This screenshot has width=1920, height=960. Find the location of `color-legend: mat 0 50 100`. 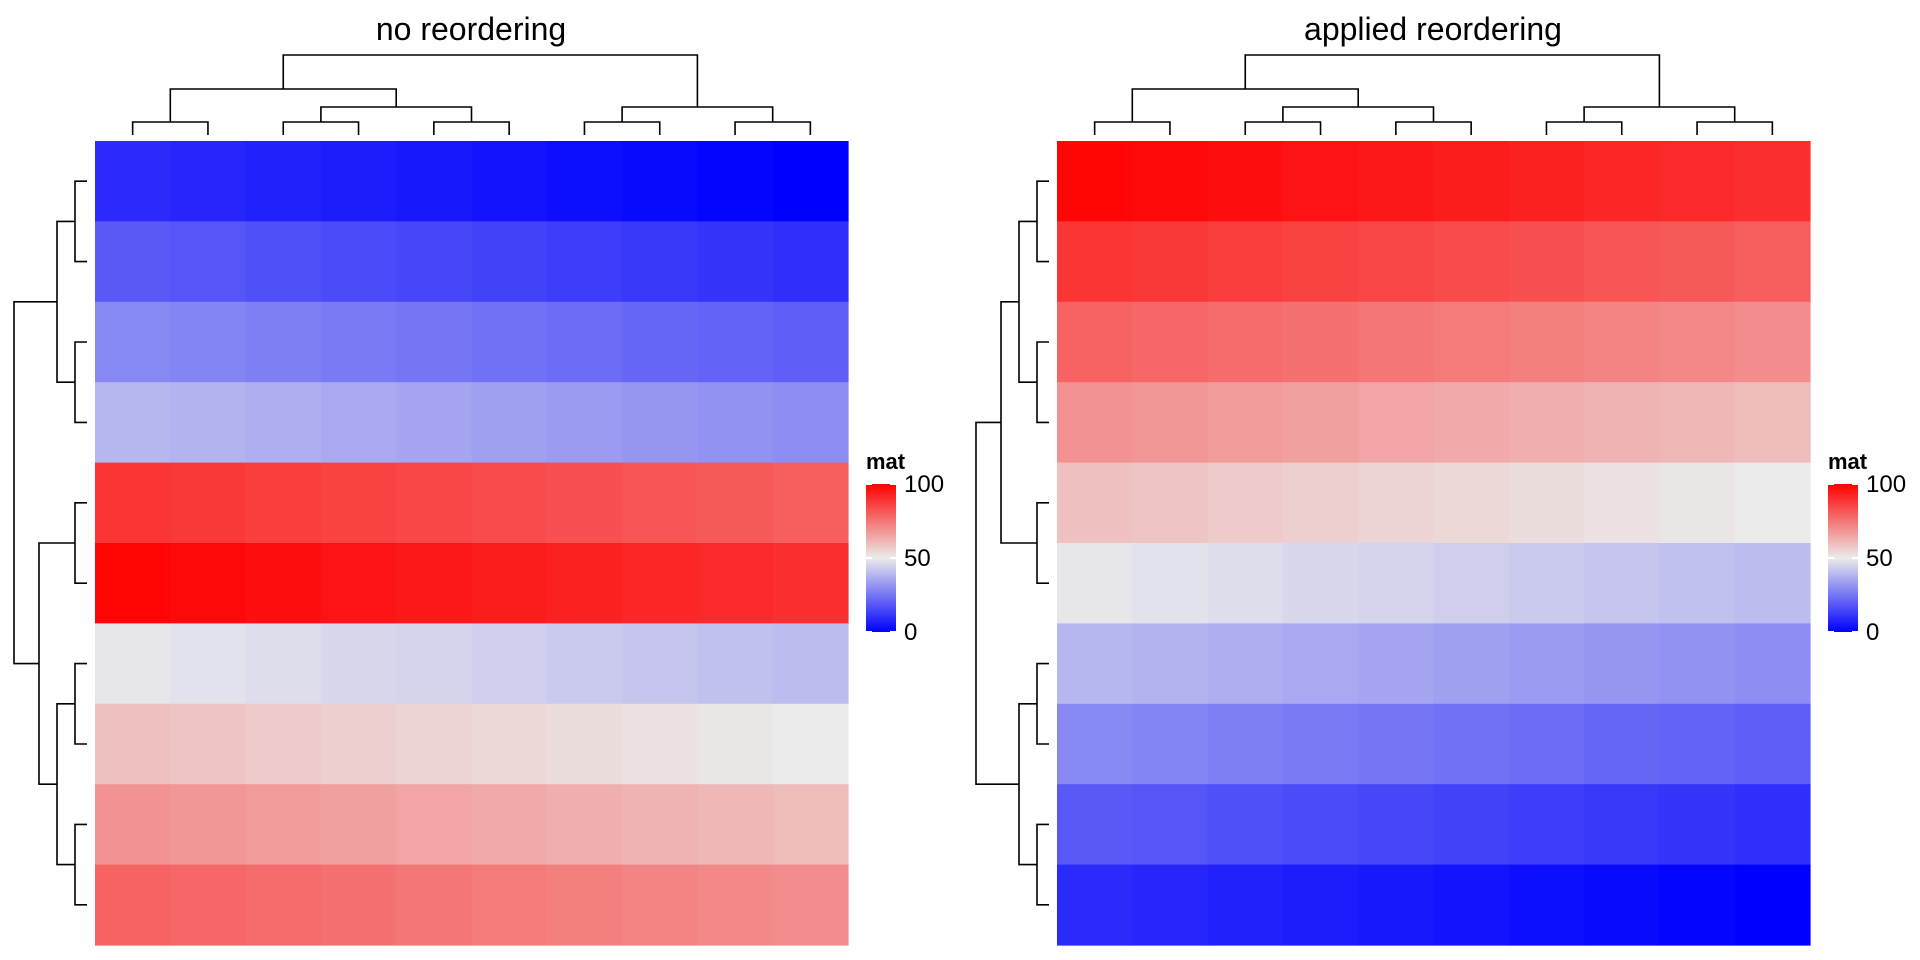

color-legend: mat 0 50 100 is located at coordinates (1867, 547).